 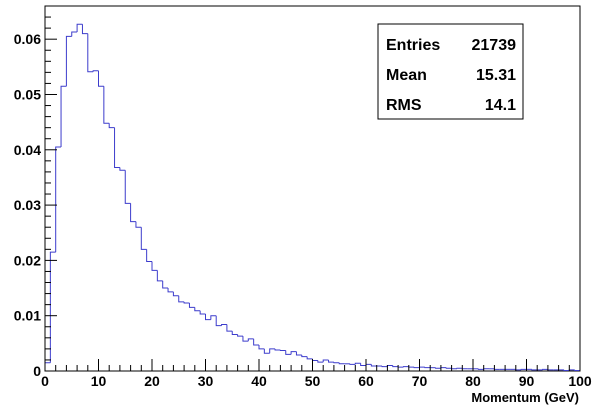 I want to click on x-tick-labels: 0 10 20 30 40 50 60 70 80 90 100, so click(x=316, y=381).